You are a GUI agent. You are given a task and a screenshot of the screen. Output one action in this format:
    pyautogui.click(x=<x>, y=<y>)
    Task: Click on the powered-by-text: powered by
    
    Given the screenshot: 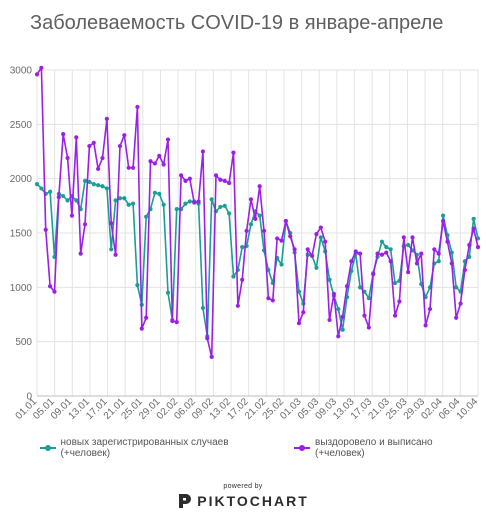 What is the action you would take?
    pyautogui.click(x=243, y=486)
    